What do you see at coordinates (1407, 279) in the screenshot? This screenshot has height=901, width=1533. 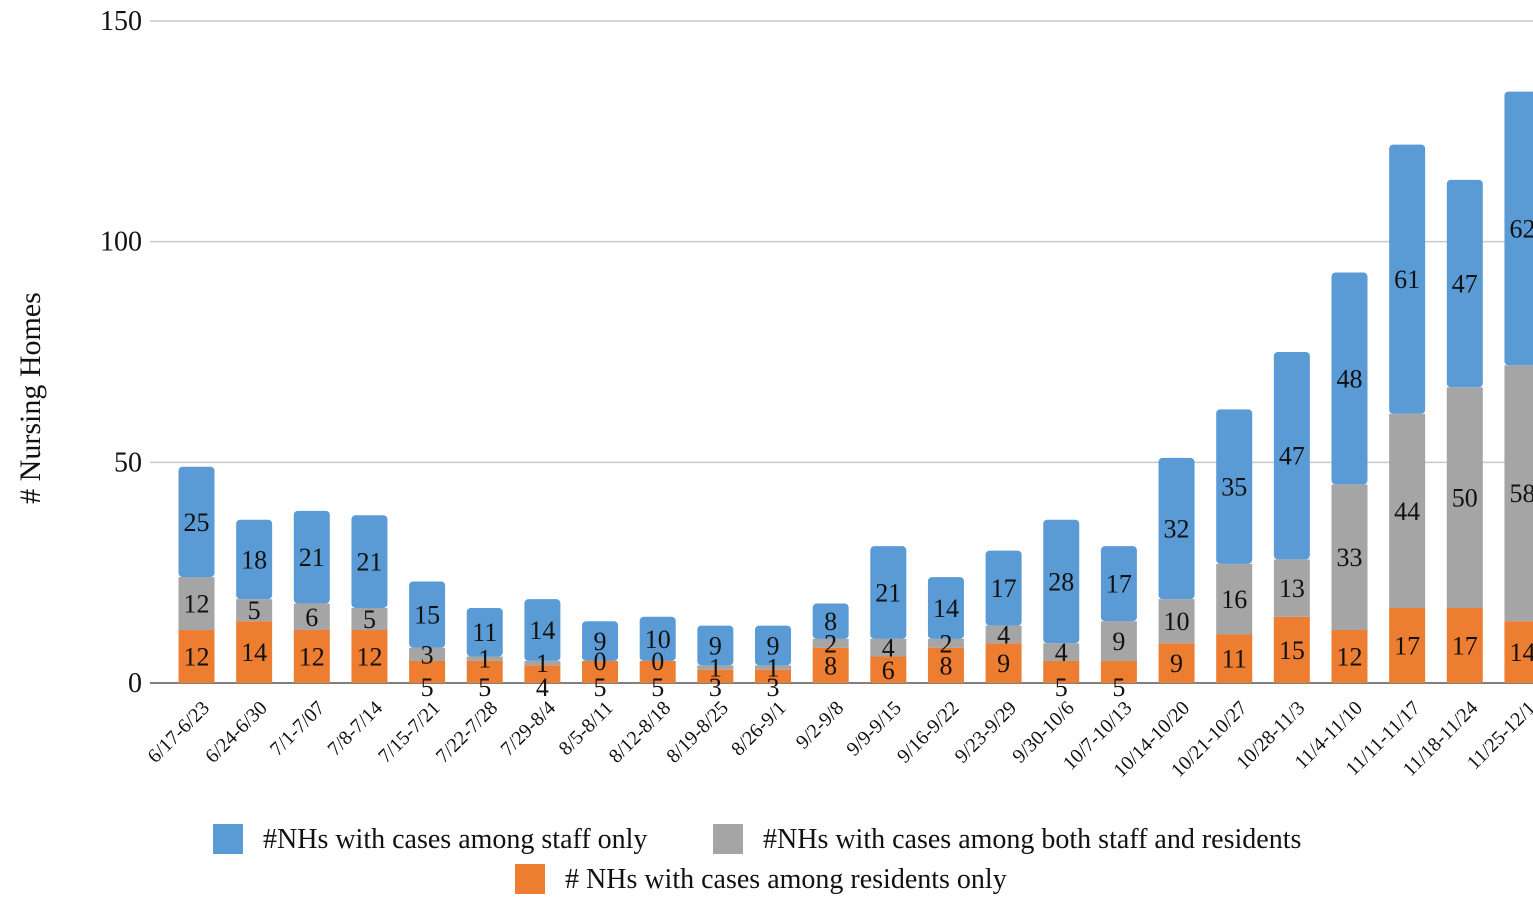 I see `data-label: 61` at bounding box center [1407, 279].